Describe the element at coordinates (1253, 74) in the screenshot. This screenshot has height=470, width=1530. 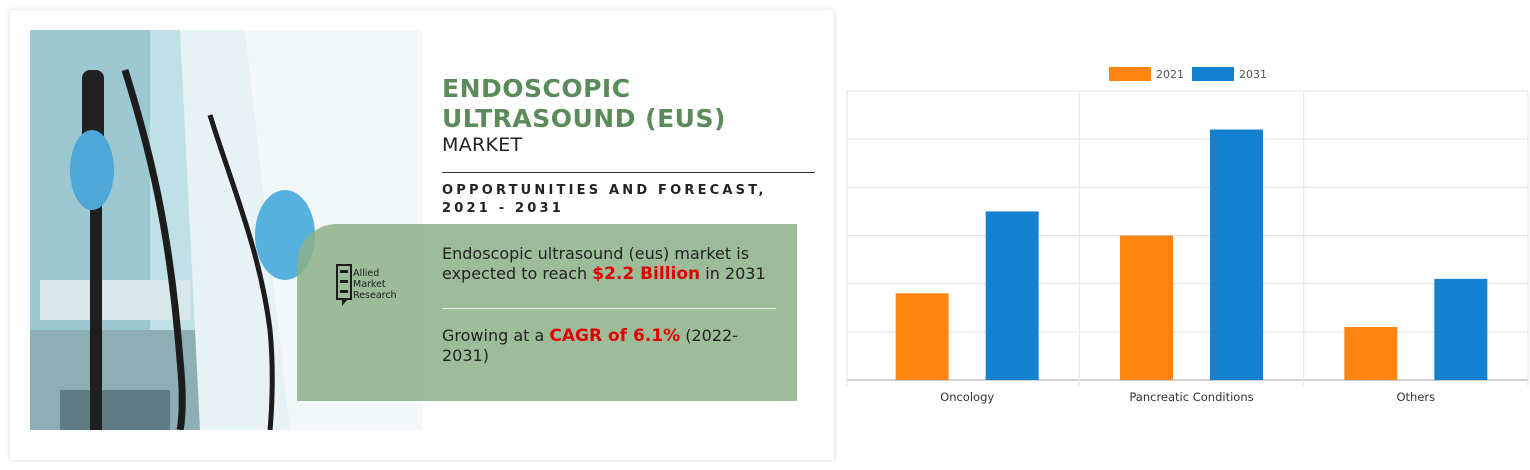
I see `legend-label-2031: 2031` at that location.